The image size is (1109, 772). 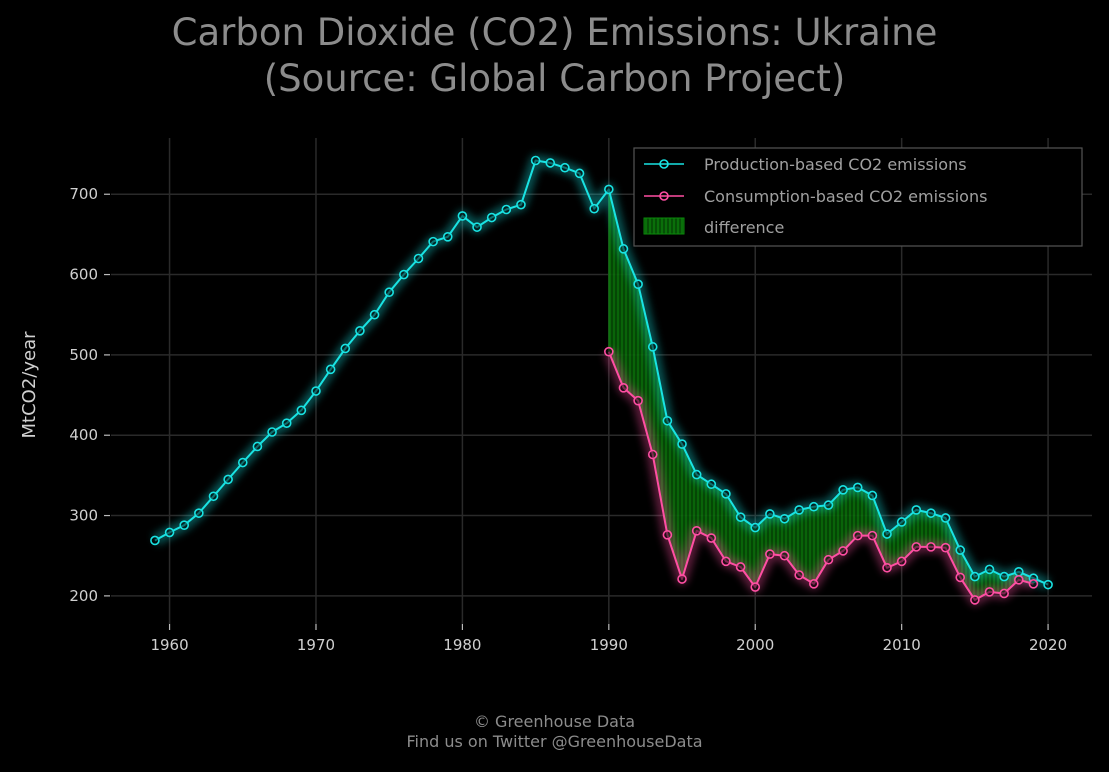 I want to click on x-tick-label: 1990, so click(x=609, y=645).